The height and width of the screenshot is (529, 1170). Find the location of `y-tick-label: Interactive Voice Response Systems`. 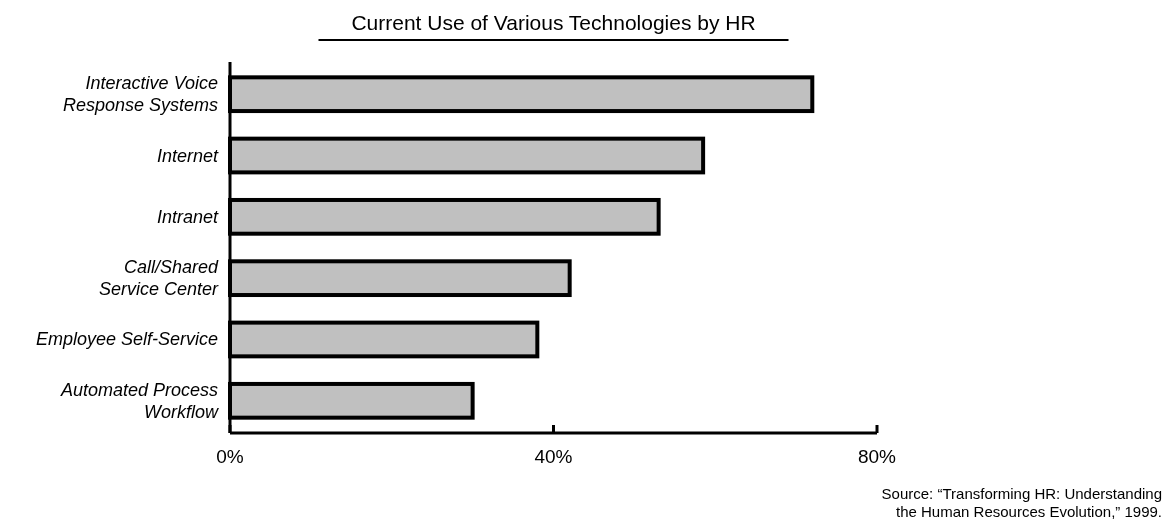

y-tick-label: Interactive Voice Response Systems is located at coordinates (140, 94).